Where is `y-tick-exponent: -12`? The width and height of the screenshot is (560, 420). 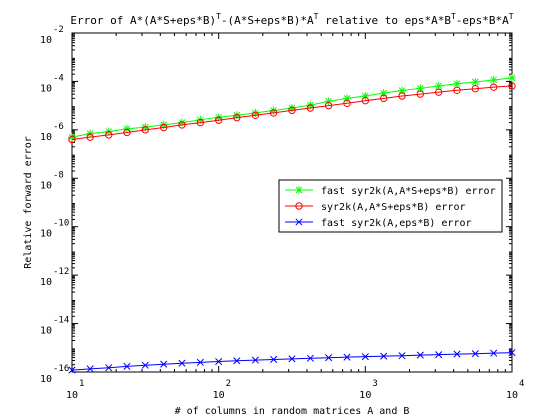 y-tick-exponent: -12 is located at coordinates (61, 272).